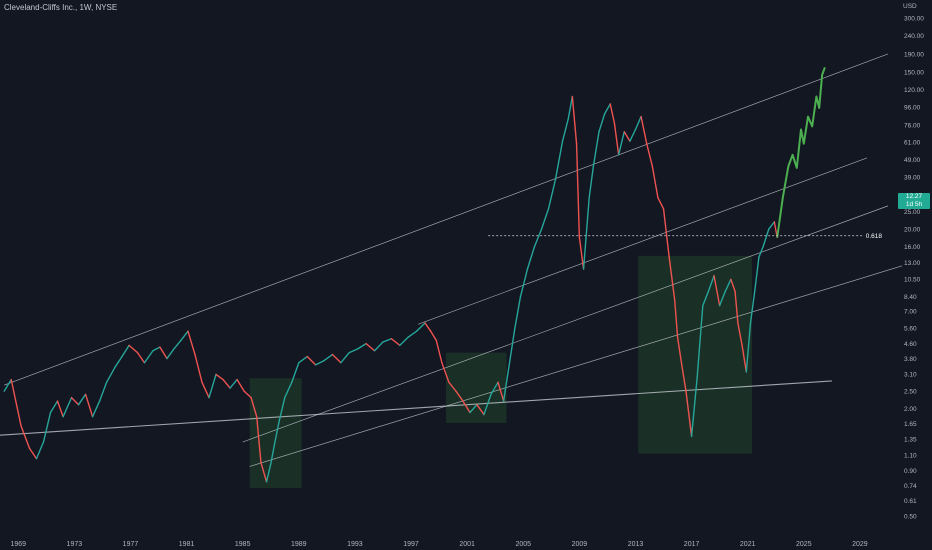 This screenshot has height=550, width=932. What do you see at coordinates (131, 544) in the screenshot?
I see `x-tick-label: 1977` at bounding box center [131, 544].